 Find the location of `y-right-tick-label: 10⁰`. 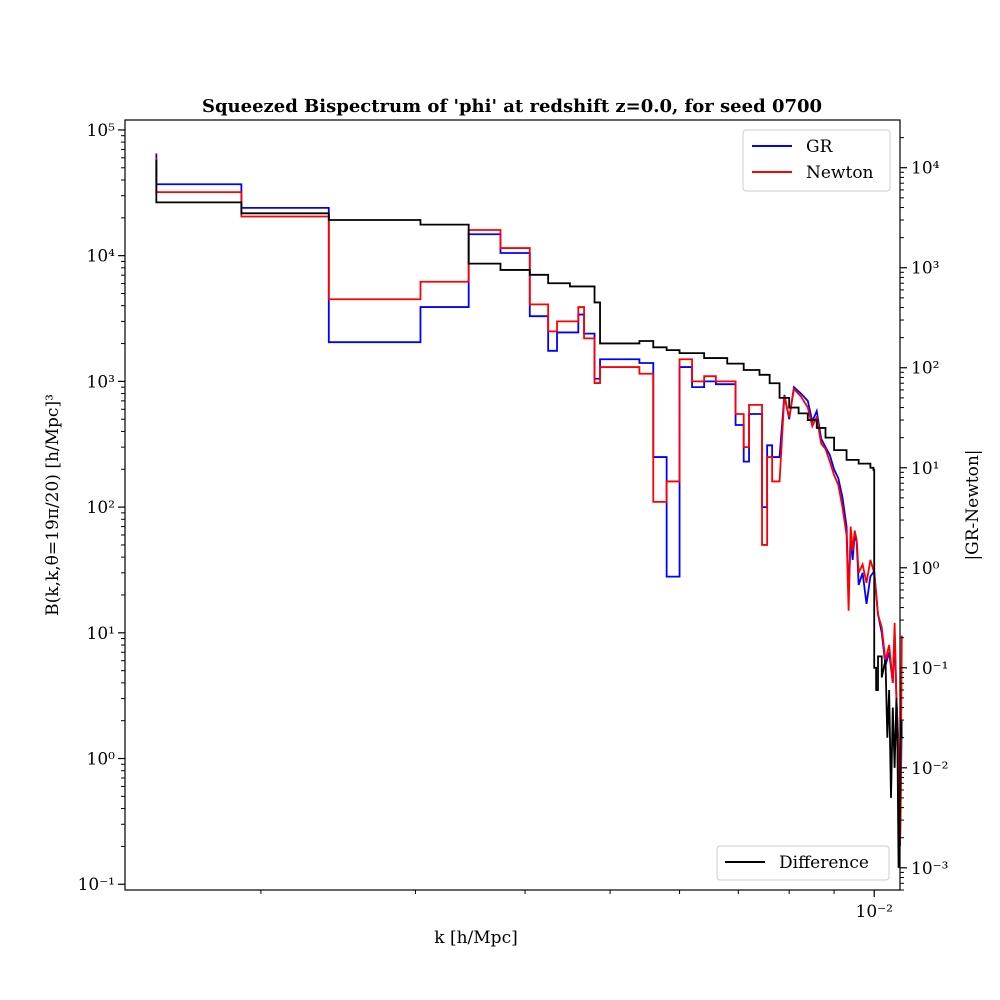

y-right-tick-label: 10⁰ is located at coordinates (925, 569).